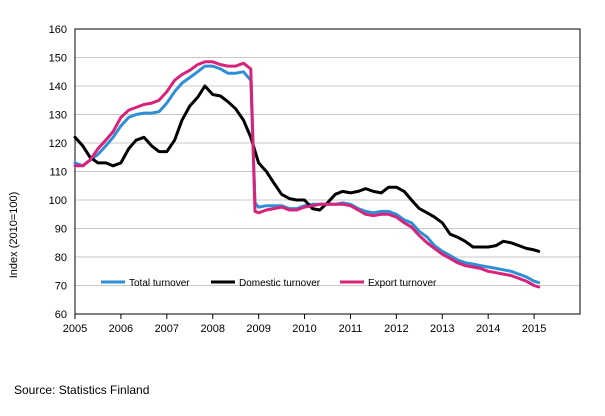 The width and height of the screenshot is (605, 416). Describe the element at coordinates (61, 258) in the screenshot. I see `y-tick-label: 80` at that location.